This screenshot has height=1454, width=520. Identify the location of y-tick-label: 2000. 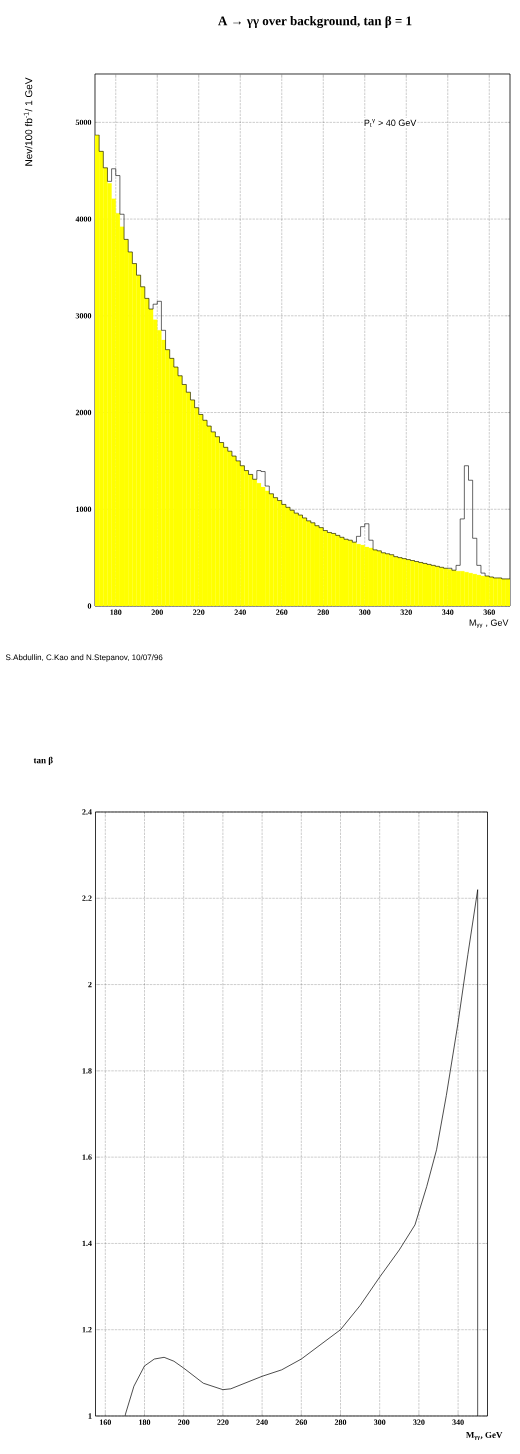
(83, 412).